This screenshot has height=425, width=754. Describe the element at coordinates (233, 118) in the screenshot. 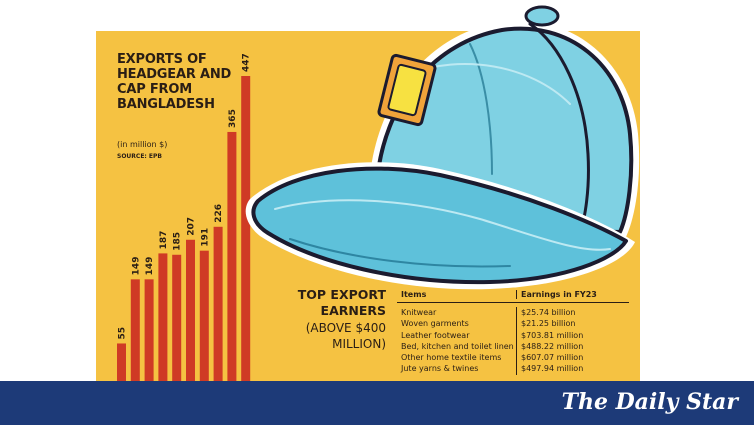

I see `bar-value-label: 365` at that location.